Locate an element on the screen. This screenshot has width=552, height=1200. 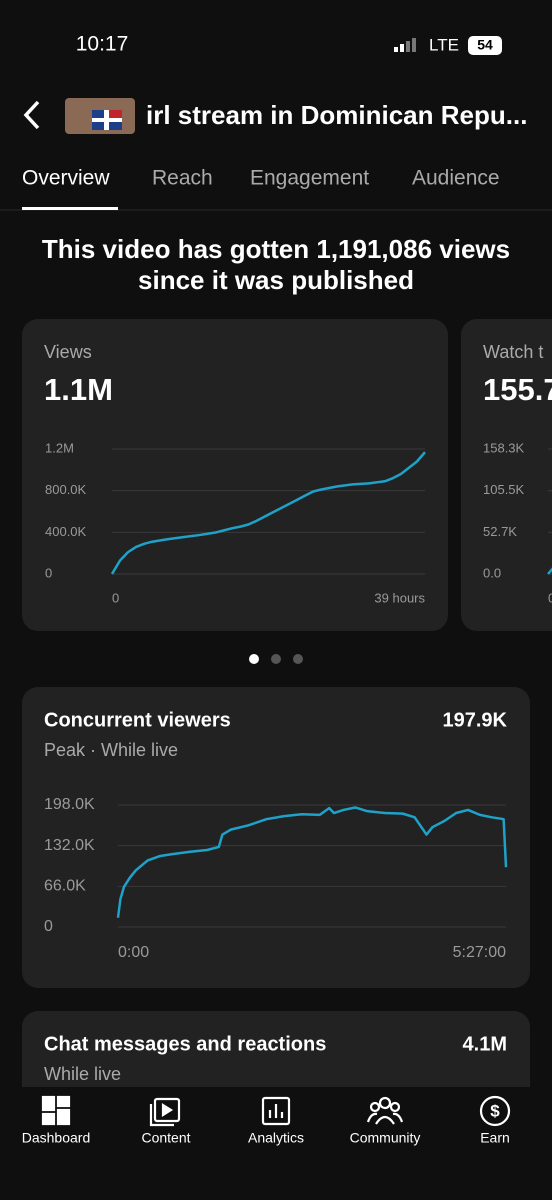
nav-label: Dashboard is located at coordinates (56, 1138).